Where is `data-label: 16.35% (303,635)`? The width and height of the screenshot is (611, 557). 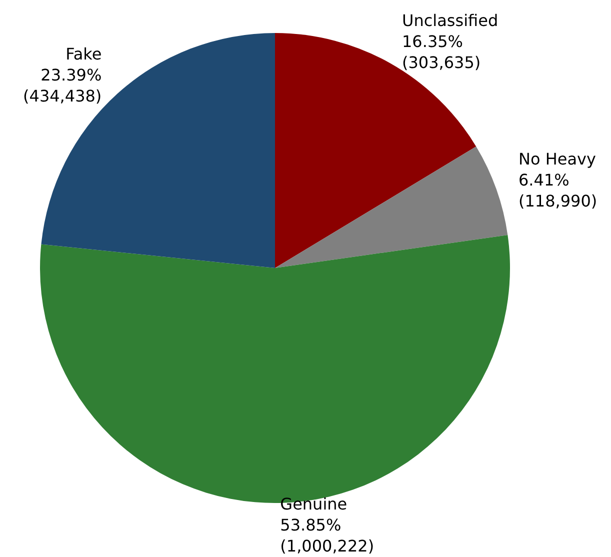
data-label: 16.35% (303,635) is located at coordinates (441, 52).